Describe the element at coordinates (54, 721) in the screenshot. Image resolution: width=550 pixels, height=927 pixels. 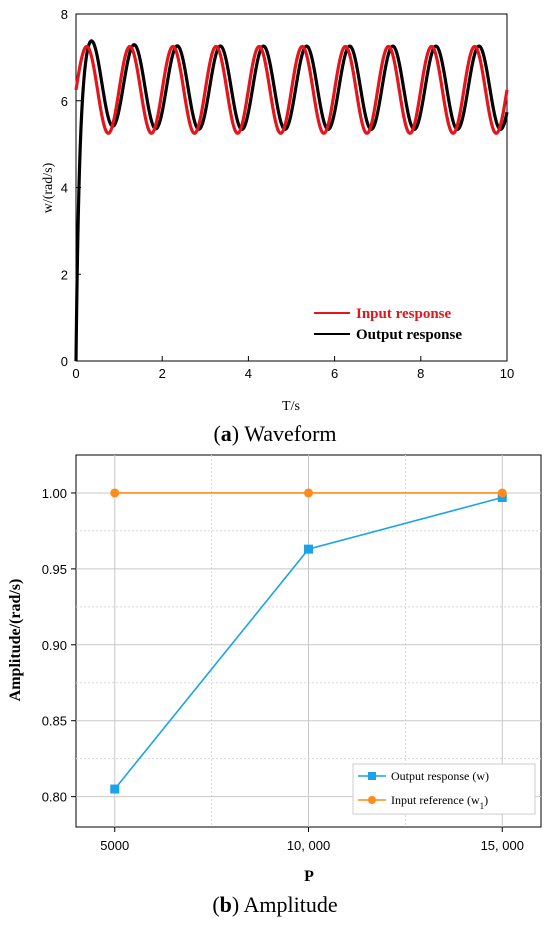
I see `amplitude-y-tick-label: 0.85` at that location.